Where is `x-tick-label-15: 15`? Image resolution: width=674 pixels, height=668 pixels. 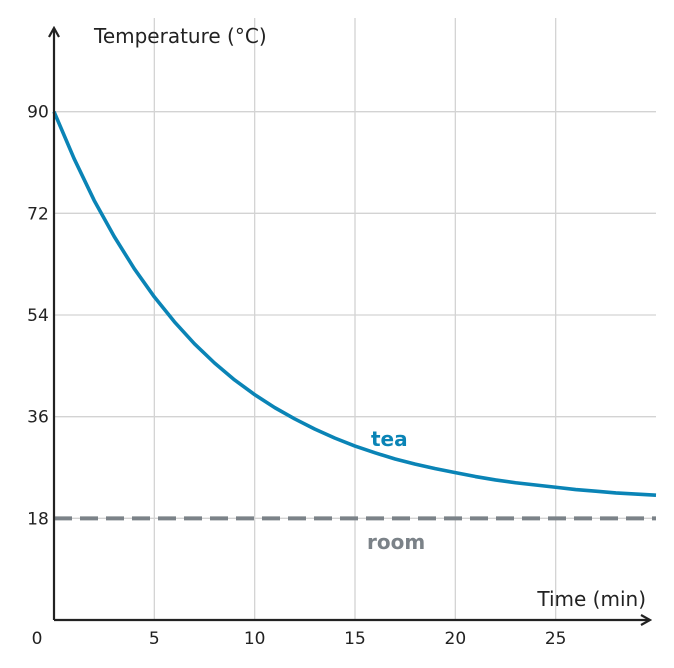 x-tick-label-15: 15 is located at coordinates (355, 639).